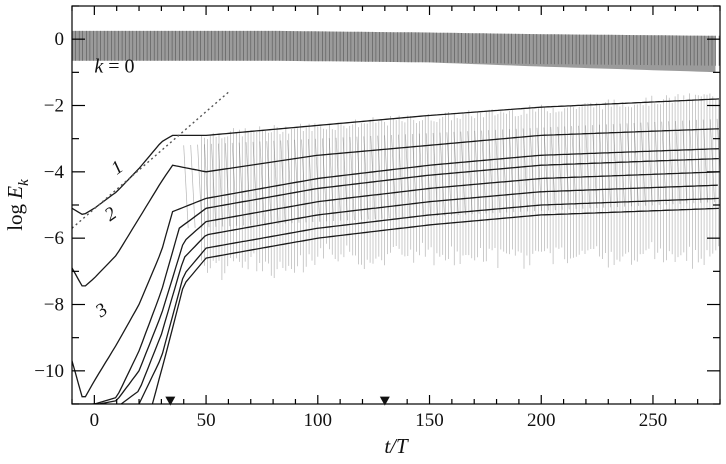 The width and height of the screenshot is (726, 464). I want to click on y-axis-title-main: log, so click(15, 215).